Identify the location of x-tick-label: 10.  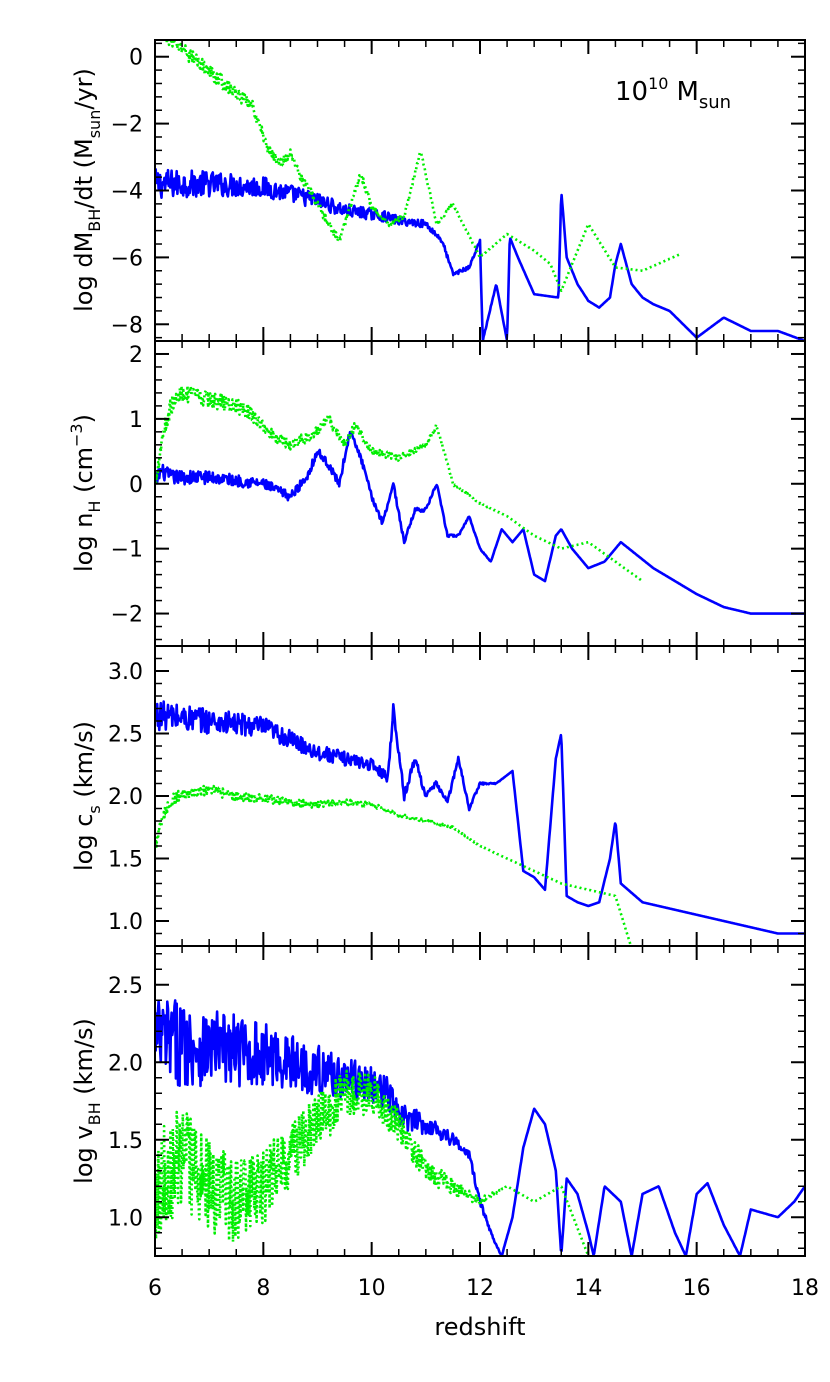
(372, 1288).